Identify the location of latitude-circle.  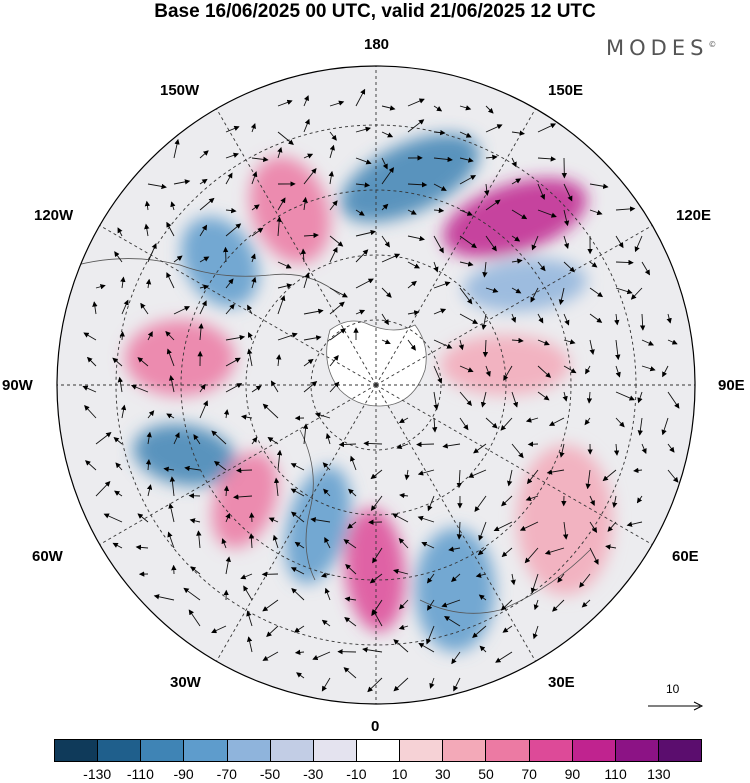
(376, 385).